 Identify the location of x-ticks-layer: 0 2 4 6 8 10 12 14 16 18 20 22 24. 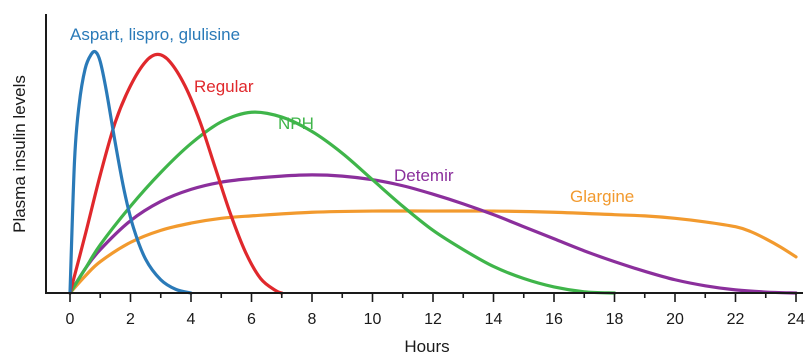
(435, 310).